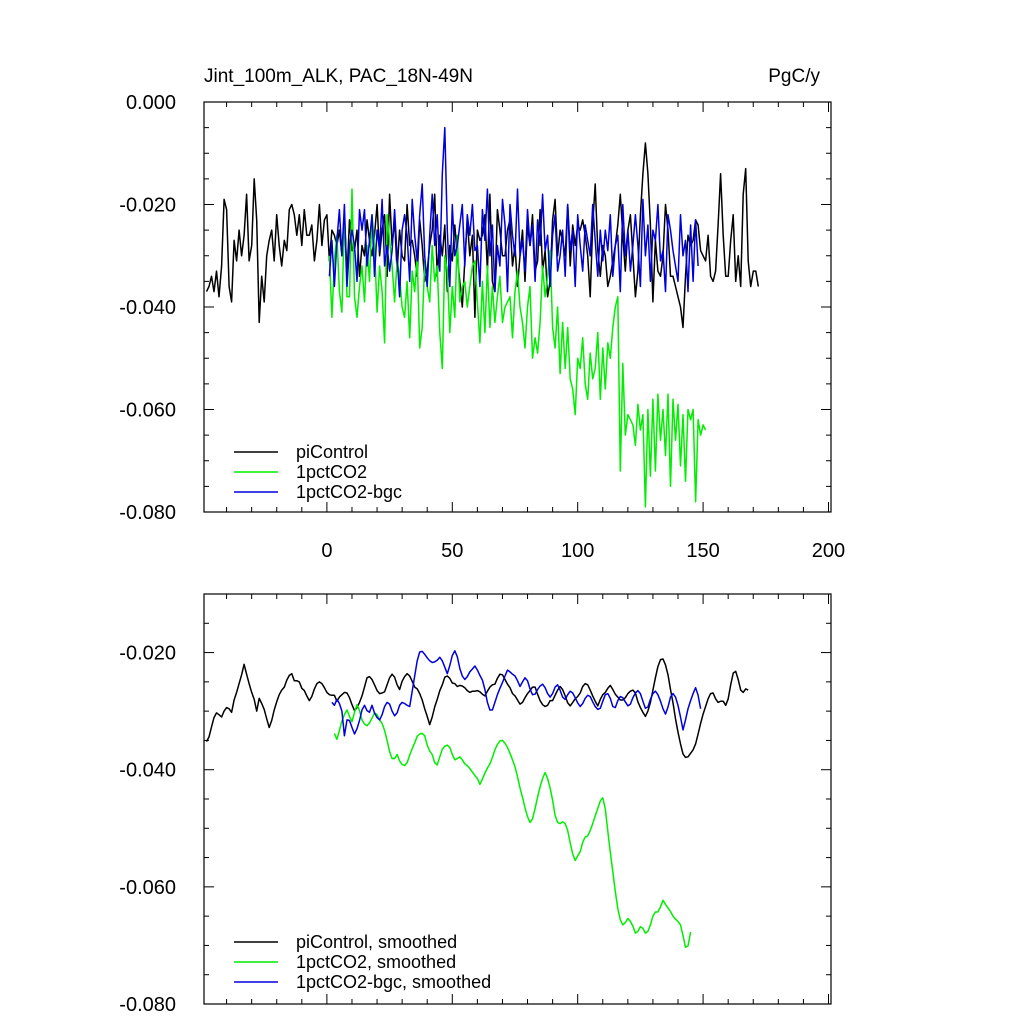 Image resolution: width=1024 pixels, height=1024 pixels. What do you see at coordinates (147, 1005) in the screenshot?
I see `bottom-y-tick-label: -0.080` at bounding box center [147, 1005].